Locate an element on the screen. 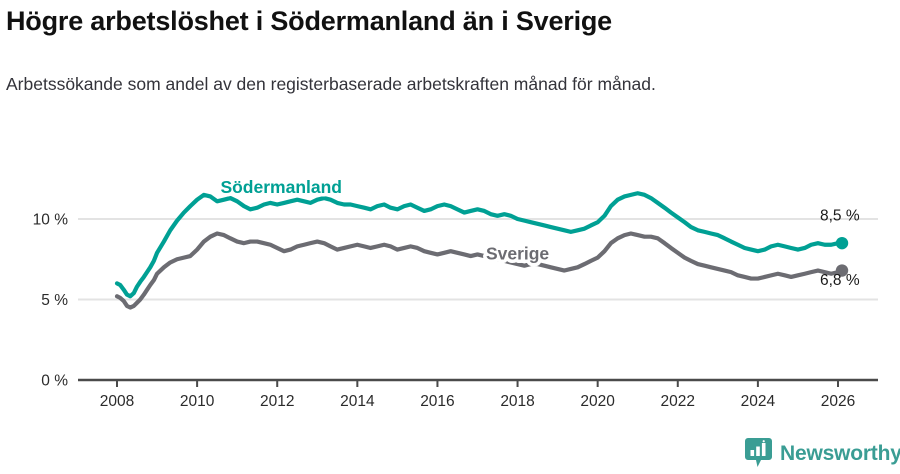  x-tick-label: 2014 is located at coordinates (357, 401).